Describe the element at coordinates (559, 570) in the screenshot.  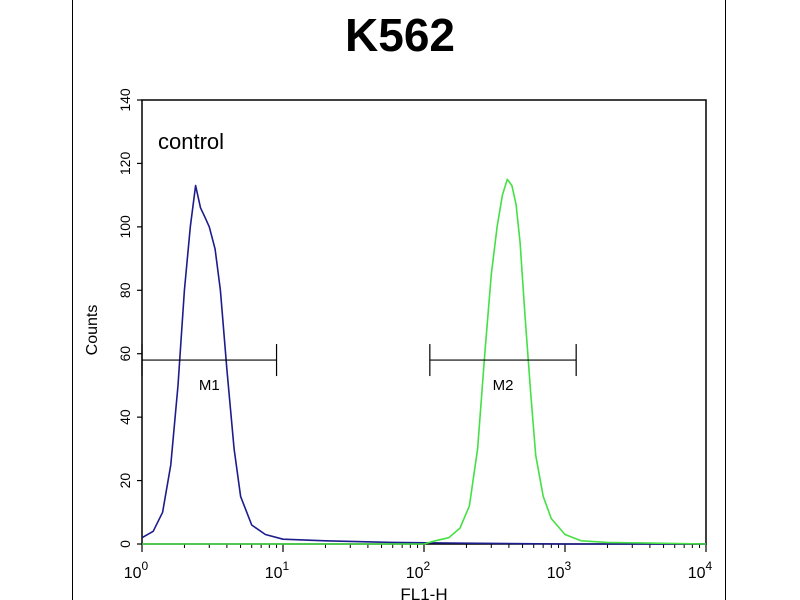
I see `x-tick-label: 10³` at that location.